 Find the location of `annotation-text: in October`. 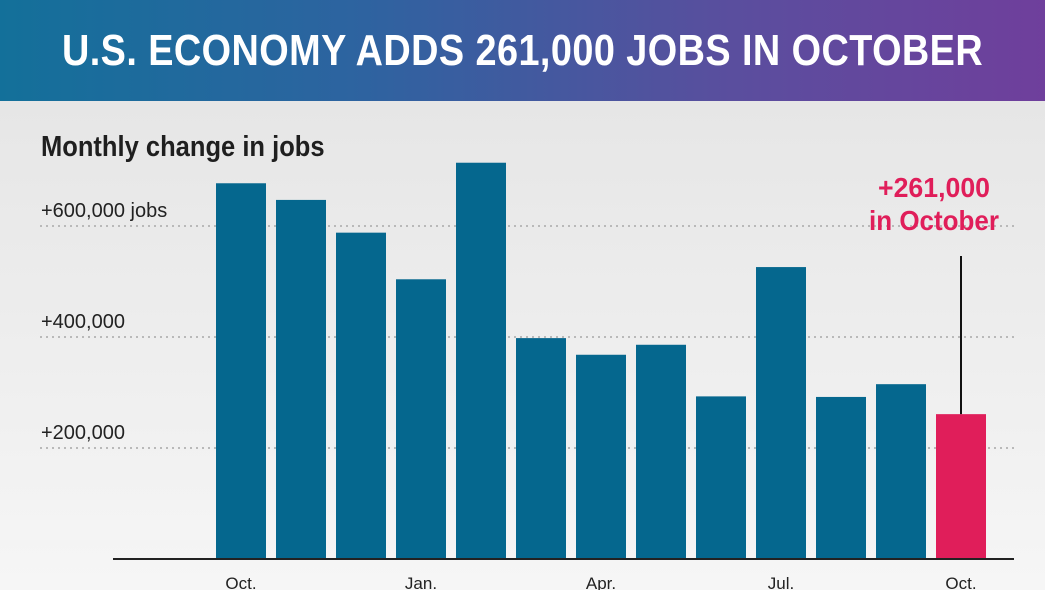

annotation-text: in October is located at coordinates (934, 220).